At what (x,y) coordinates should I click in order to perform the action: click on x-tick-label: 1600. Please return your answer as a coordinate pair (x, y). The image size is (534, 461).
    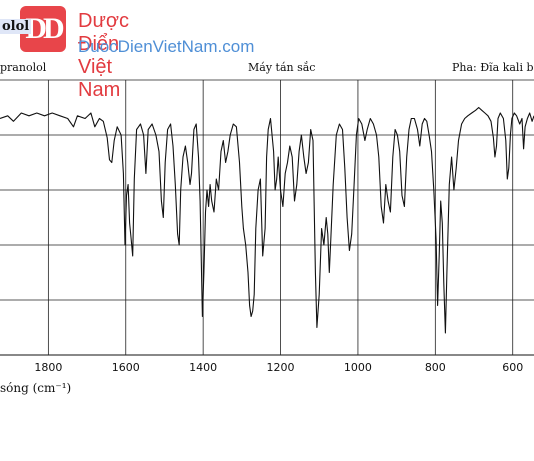
    Looking at the image, I should click on (126, 367).